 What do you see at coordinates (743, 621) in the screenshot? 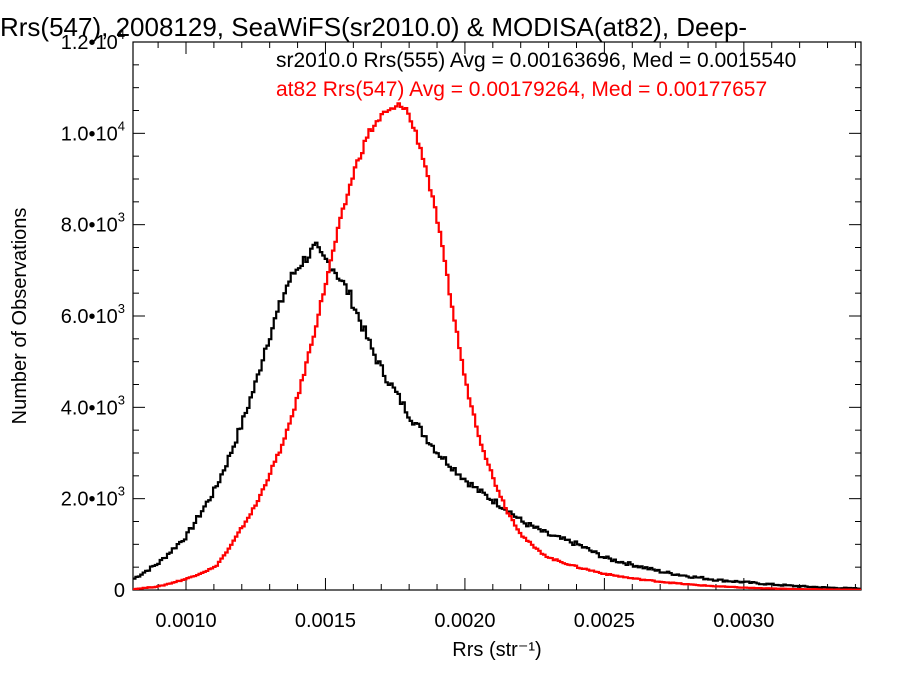
I see `x-tick-label: 0.0030` at bounding box center [743, 621].